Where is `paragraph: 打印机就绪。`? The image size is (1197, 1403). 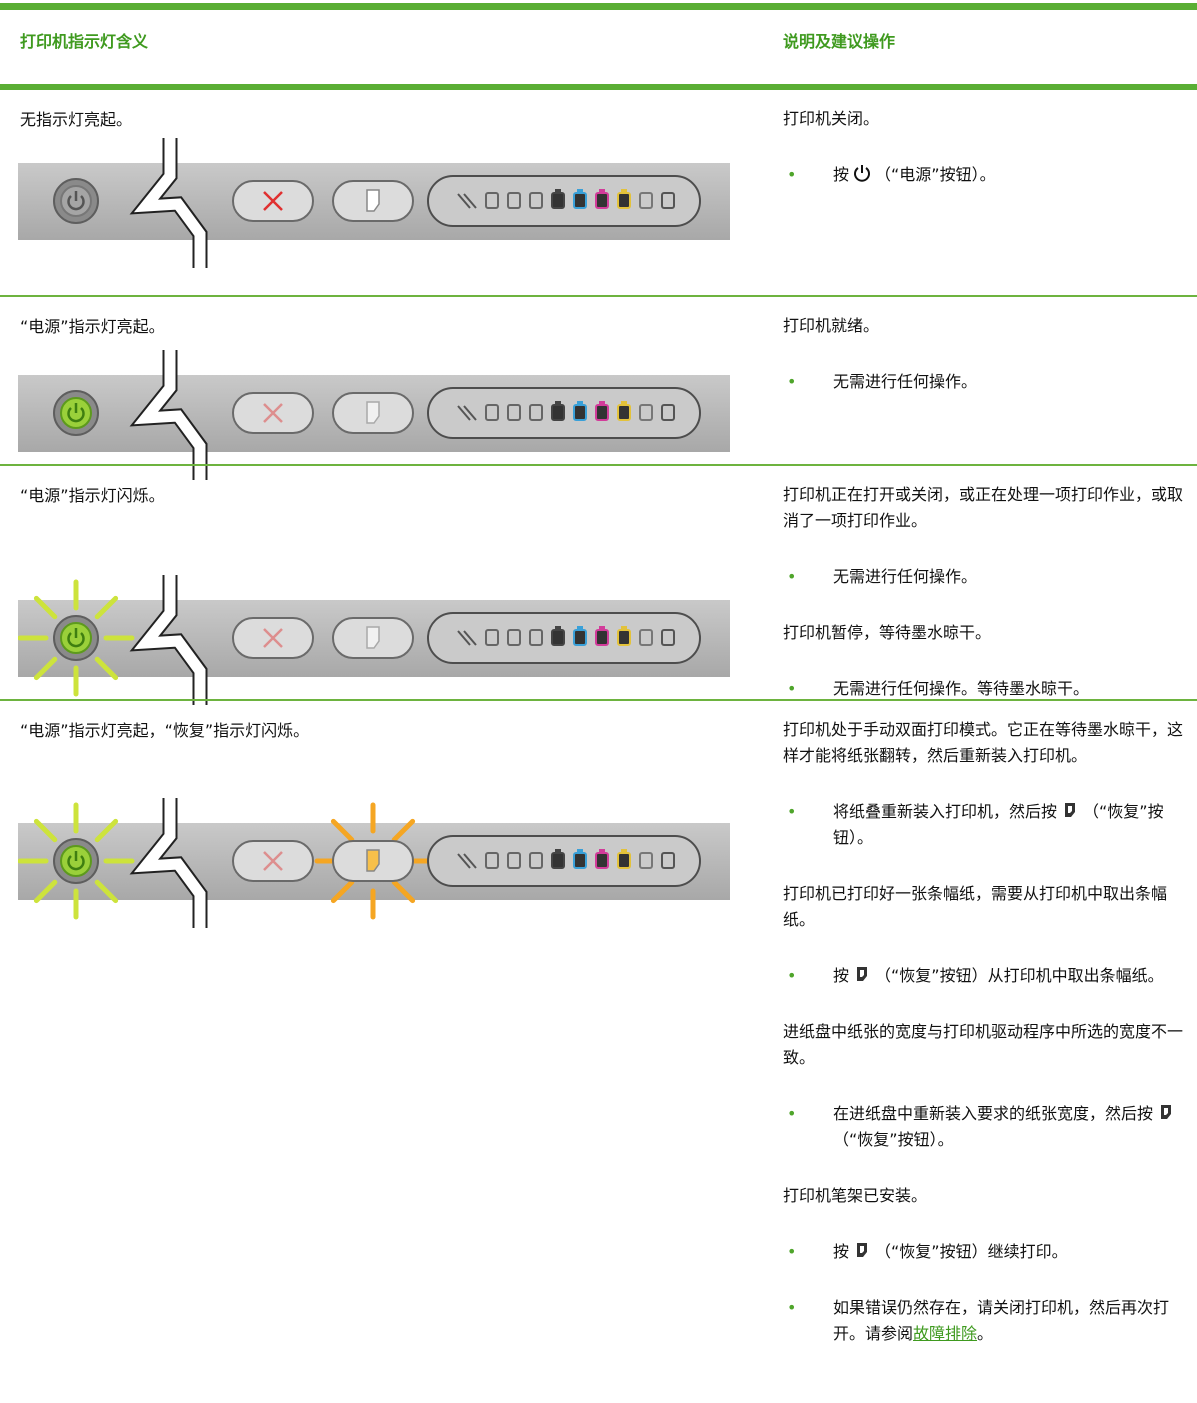
paragraph: 打印机就绪。 is located at coordinates (831, 325).